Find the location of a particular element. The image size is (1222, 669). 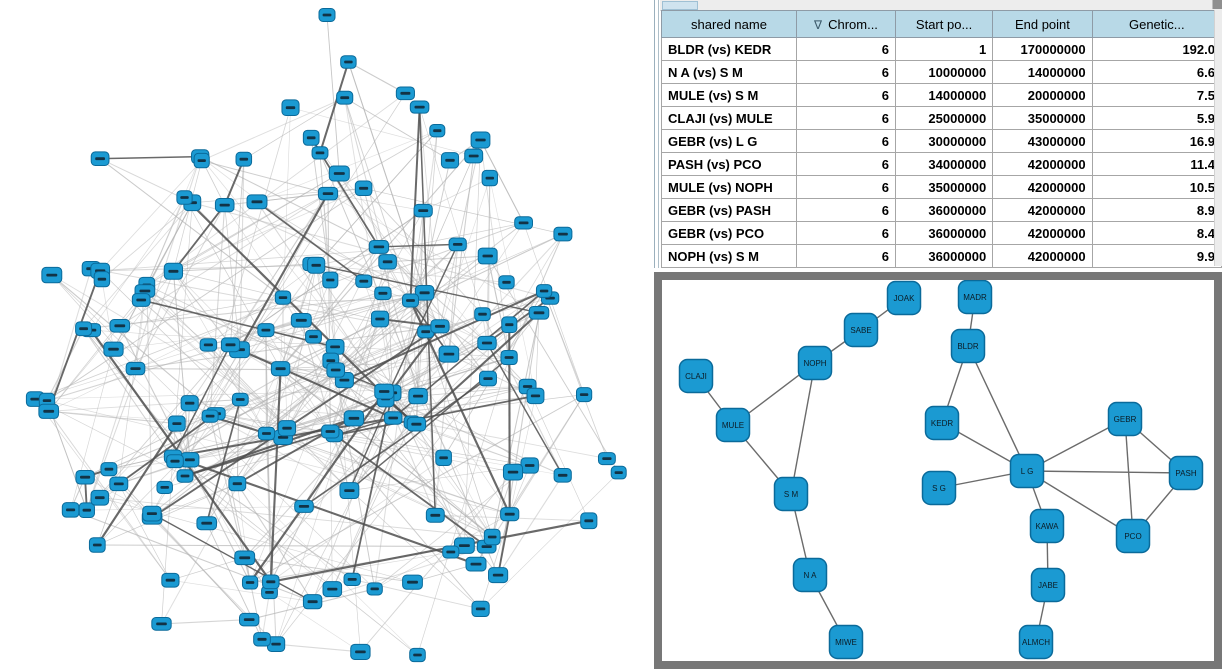

column-header-end-point: End point is located at coordinates (1042, 24).